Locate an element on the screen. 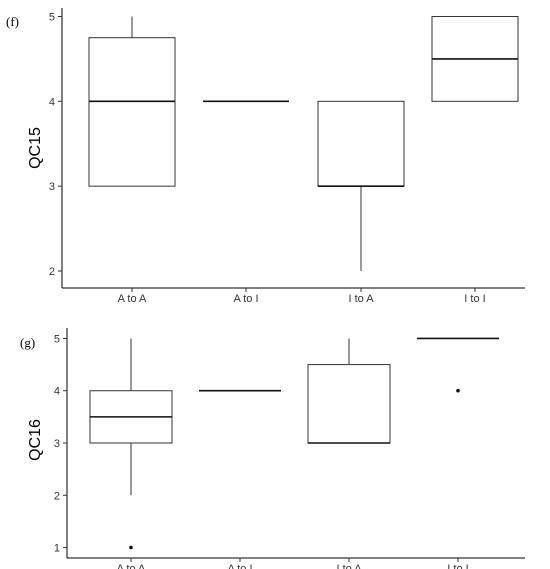 The image size is (550, 569). y-tick-label: 1 is located at coordinates (57, 549).